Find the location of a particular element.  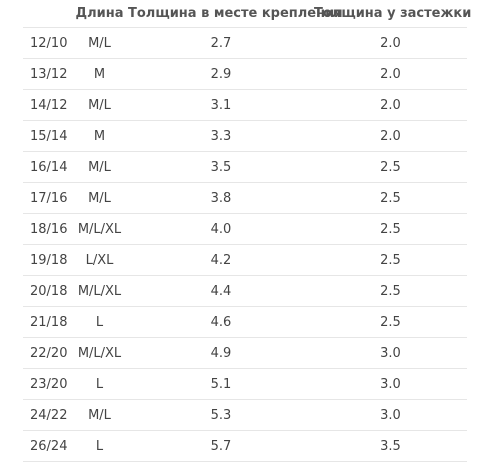

cell-size: 22/20 is located at coordinates (47, 353).